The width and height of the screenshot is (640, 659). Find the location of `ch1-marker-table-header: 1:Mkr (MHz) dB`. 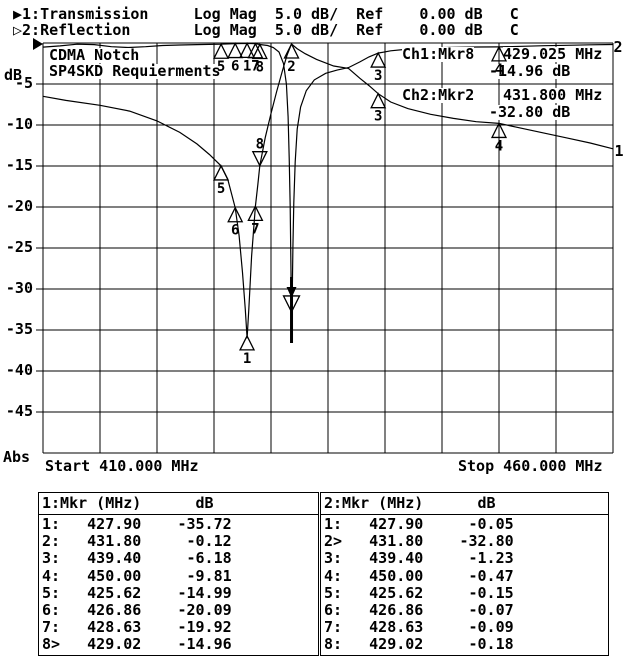

ch1-marker-table-header: 1:Mkr (MHz) dB is located at coordinates (178, 504).